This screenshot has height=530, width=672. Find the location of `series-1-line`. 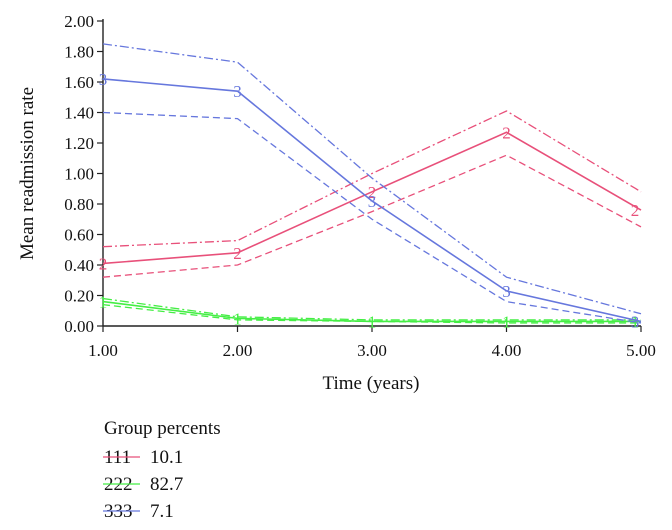

series-1-line is located at coordinates (371, 311).